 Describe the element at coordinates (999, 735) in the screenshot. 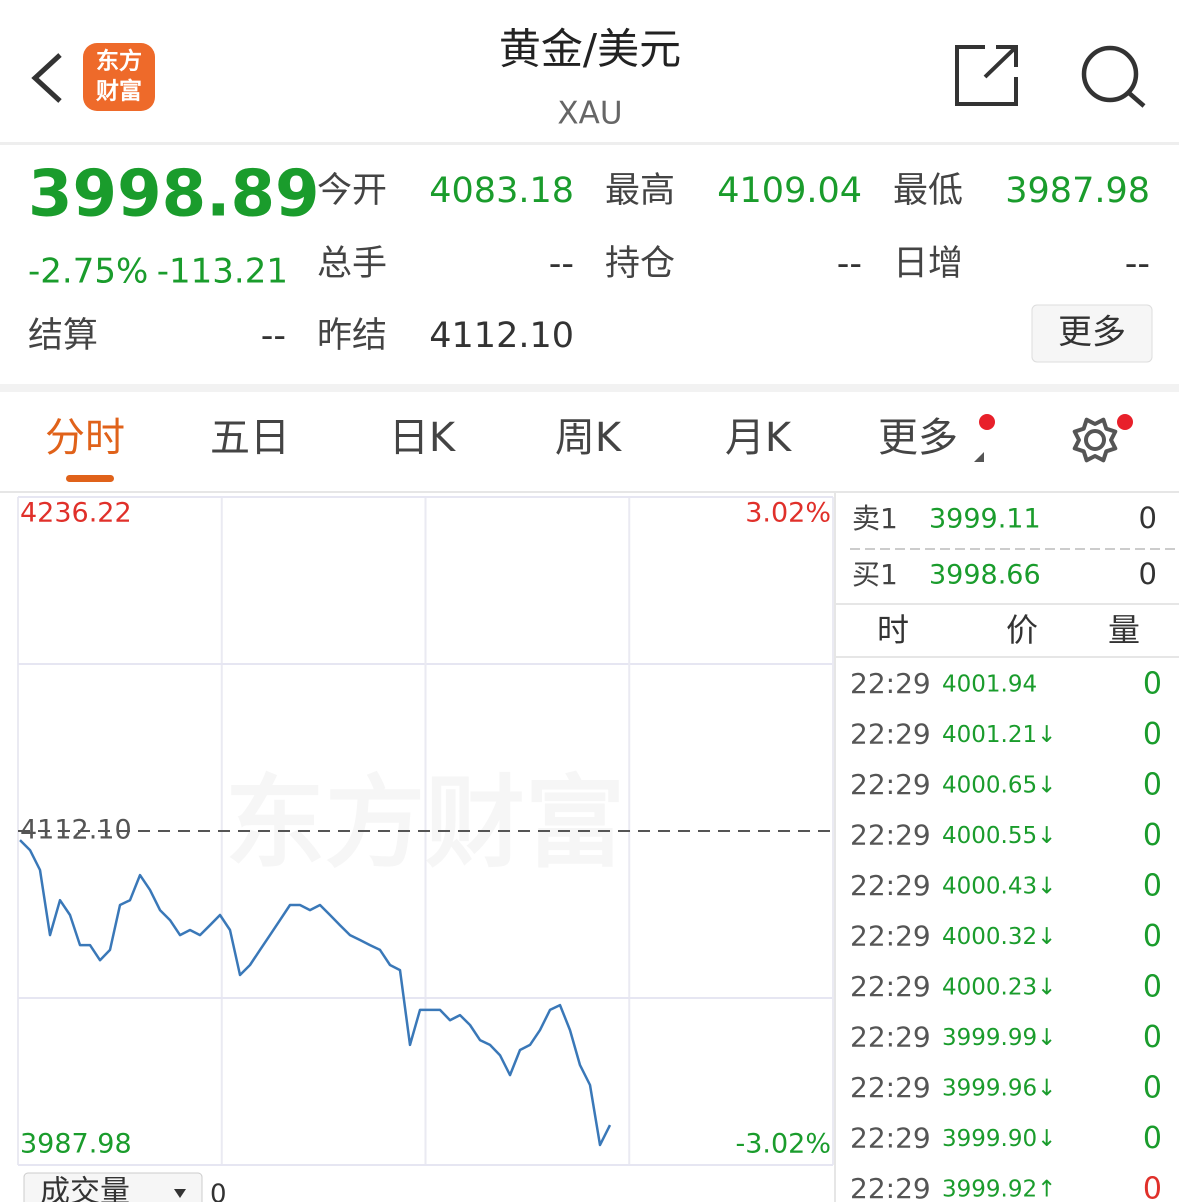

I see `trade-price: 4001.21↓` at that location.